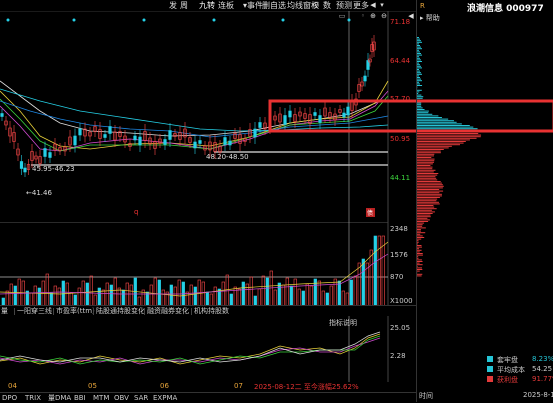 This screenshot has height=403, width=553. Describe the element at coordinates (295, 5) in the screenshot. I see `toolbar-item-ma: 均线` at that location.